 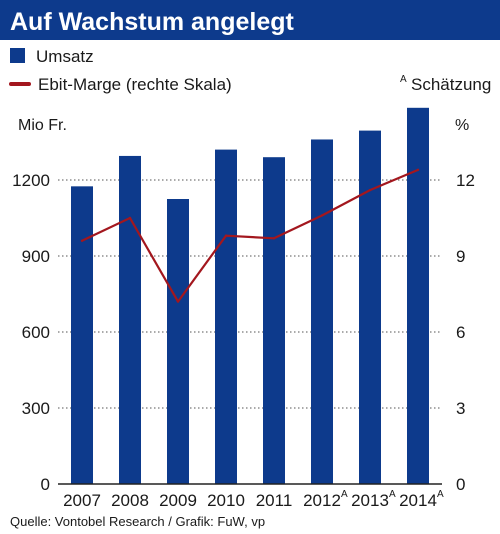 I want to click on margin-point-2014, so click(x=418, y=170).